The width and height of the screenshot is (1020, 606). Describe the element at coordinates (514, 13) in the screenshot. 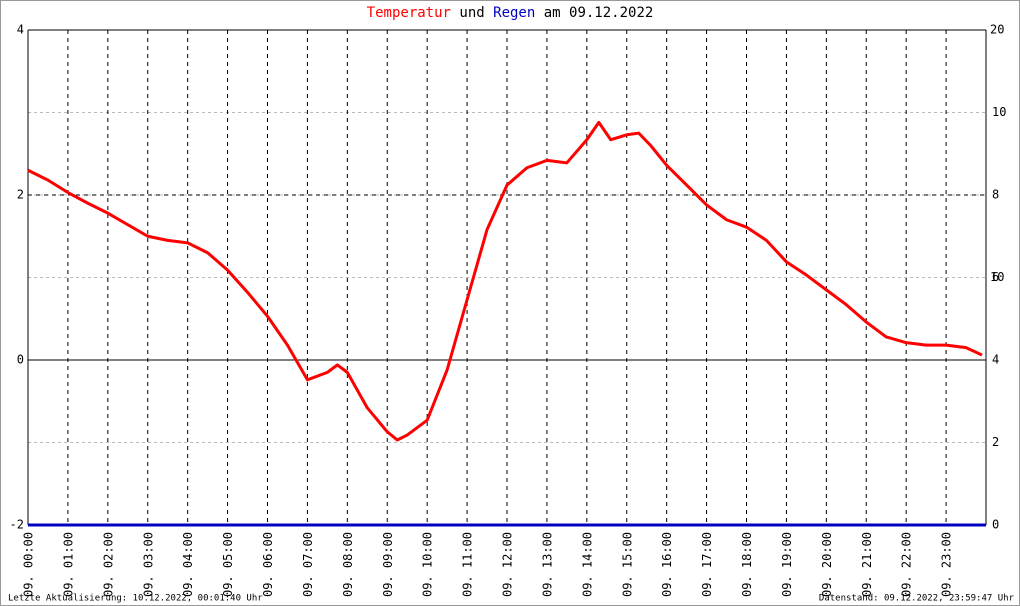

I see `title-rain: Regen` at that location.